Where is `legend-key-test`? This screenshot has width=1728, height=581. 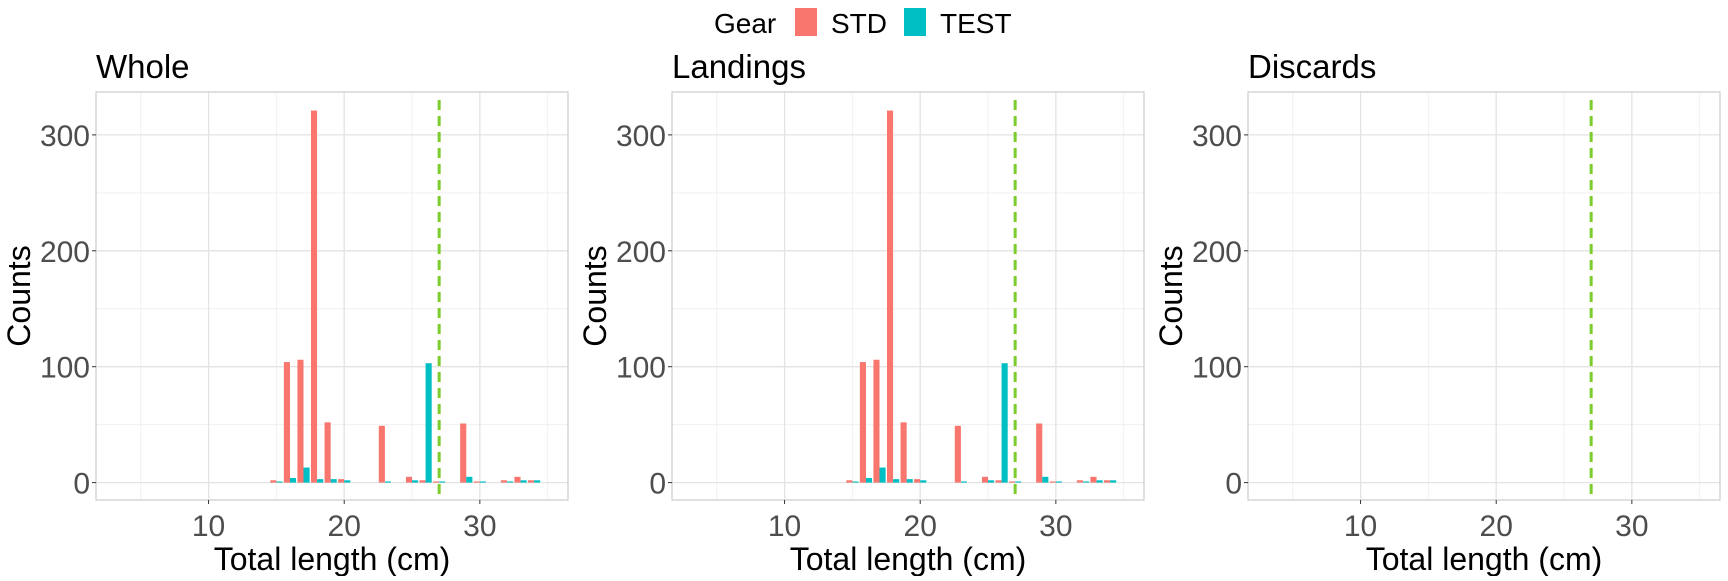 legend-key-test is located at coordinates (915, 22).